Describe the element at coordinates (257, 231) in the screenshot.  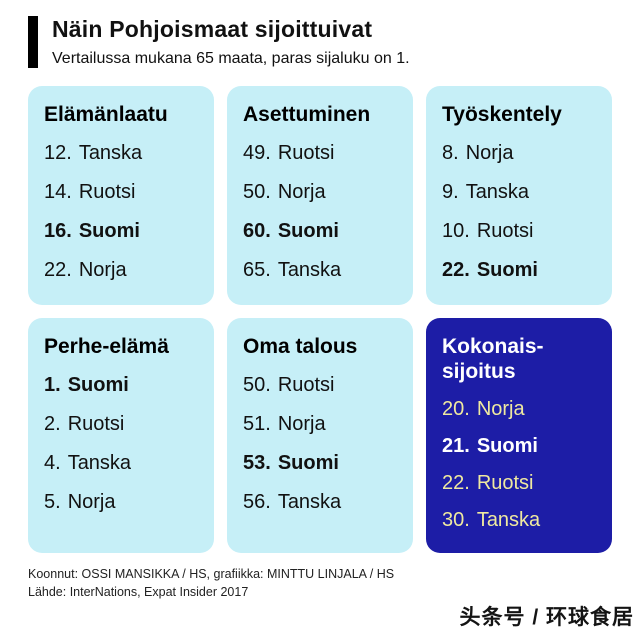
I see `rank: 60.` at that location.